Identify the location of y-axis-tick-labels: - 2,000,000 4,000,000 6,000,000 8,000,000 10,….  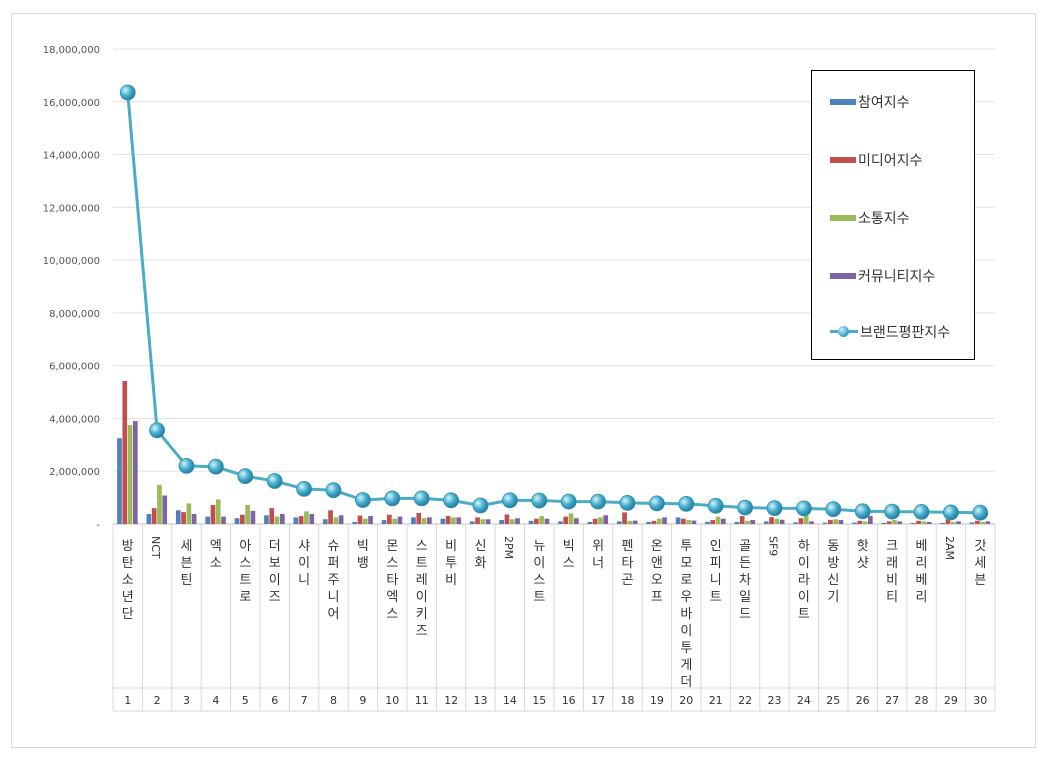
(72, 288).